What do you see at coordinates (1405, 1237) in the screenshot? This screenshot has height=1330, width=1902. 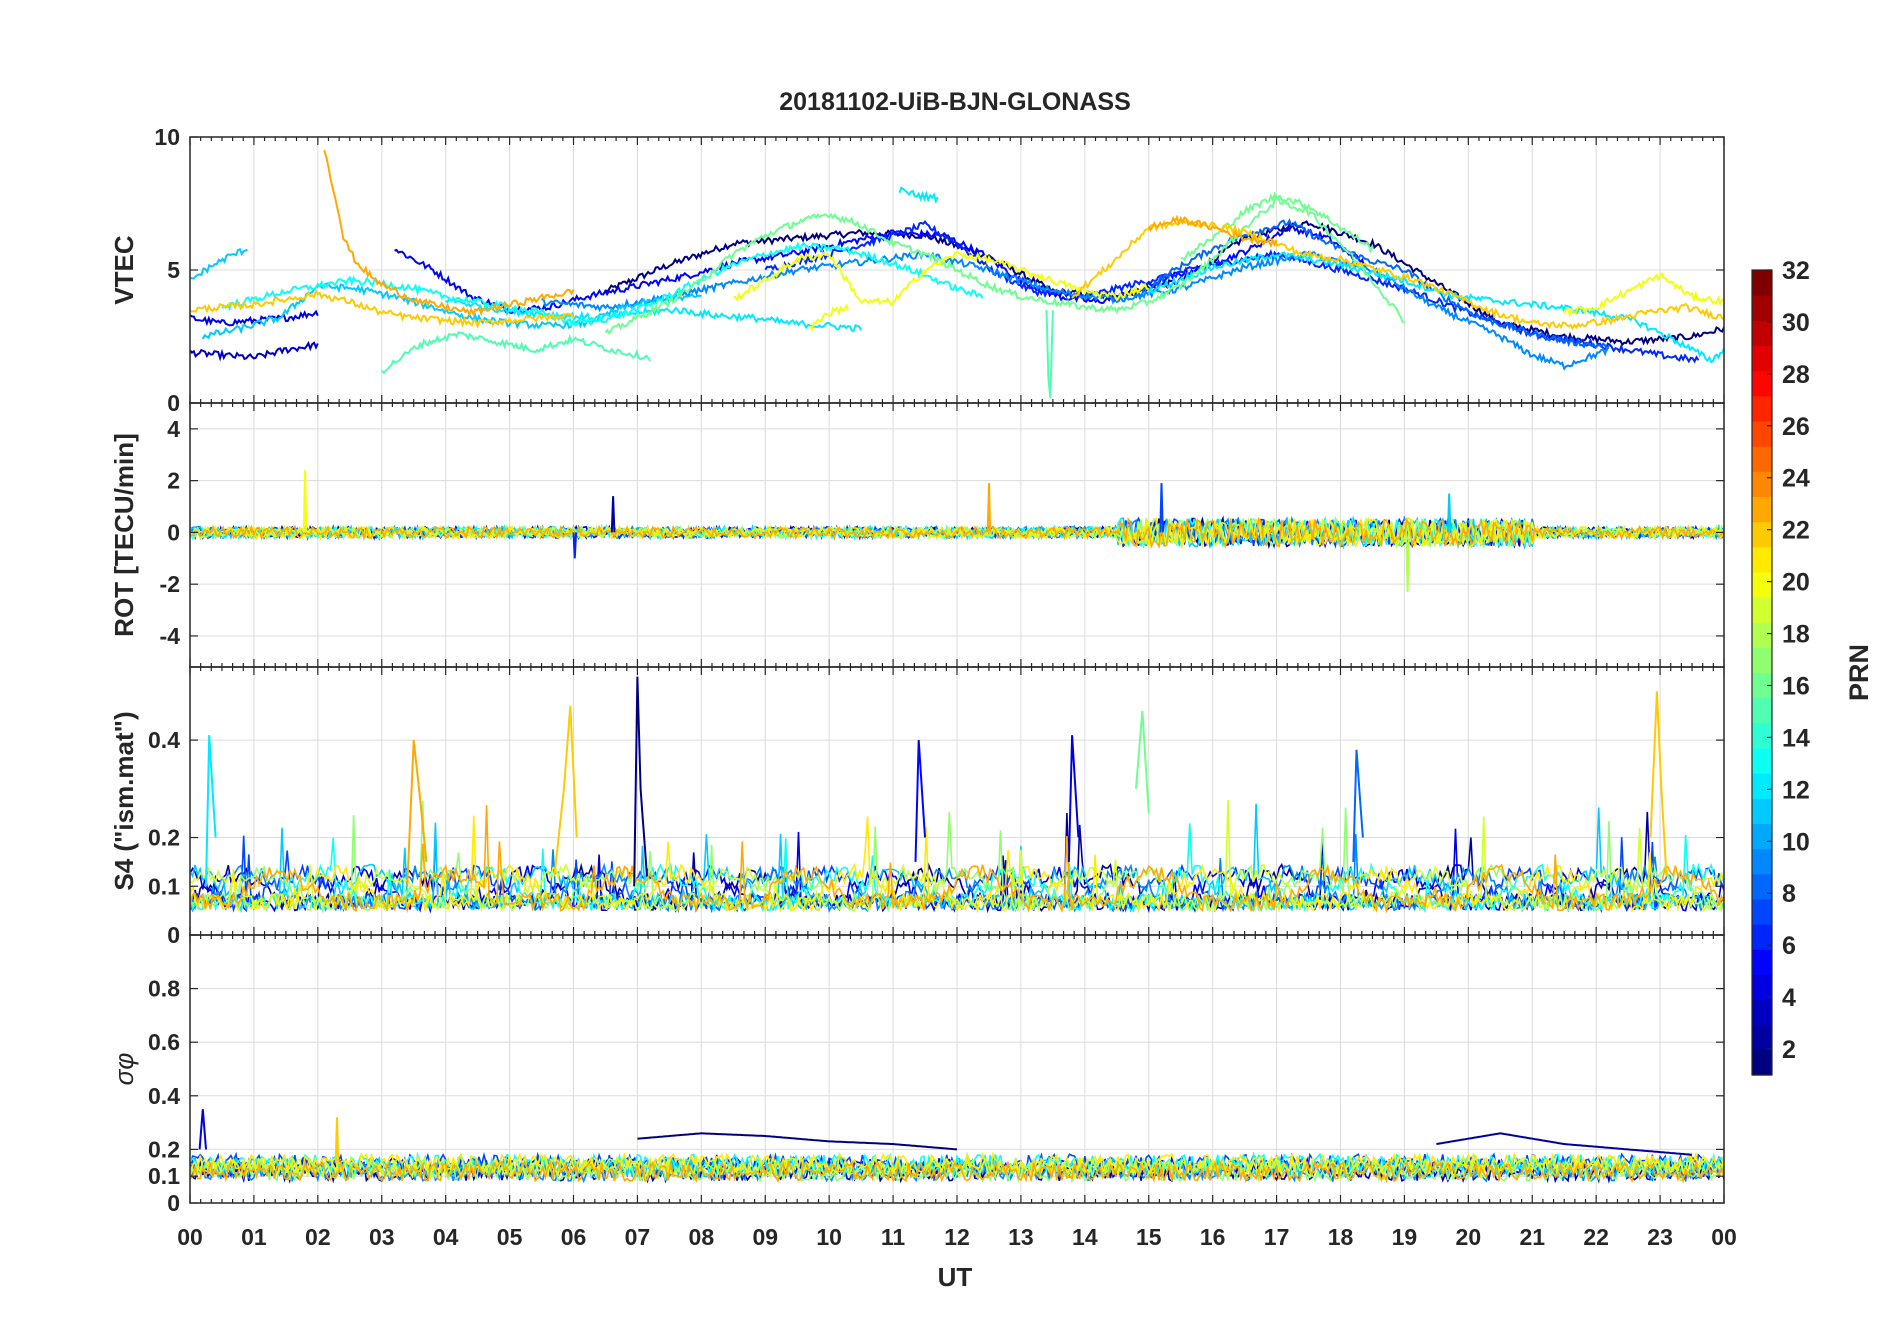 I see `x-tick-label: 19` at bounding box center [1405, 1237].